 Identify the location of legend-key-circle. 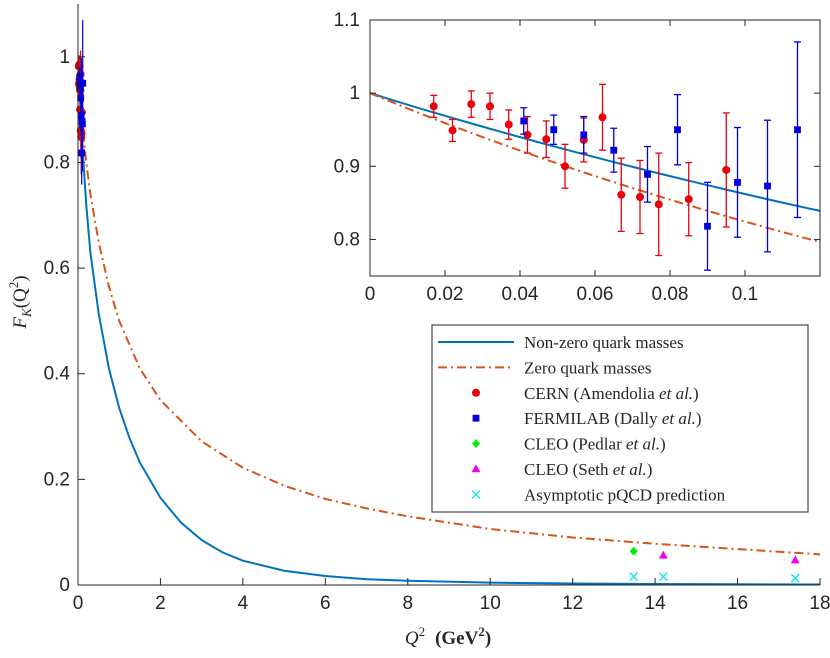
(476, 392).